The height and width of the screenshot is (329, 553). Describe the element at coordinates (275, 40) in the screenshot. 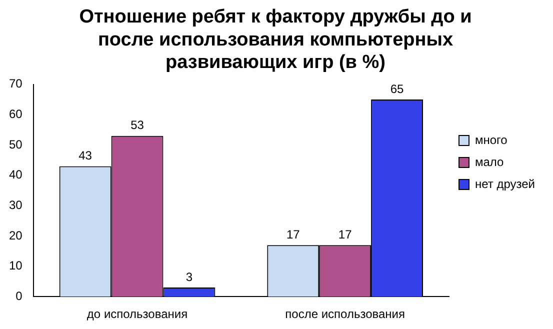

I see `chart-title: Отношение ребят к фактору дружбы до и после использования компьютерных развивающих игр (в %)` at that location.